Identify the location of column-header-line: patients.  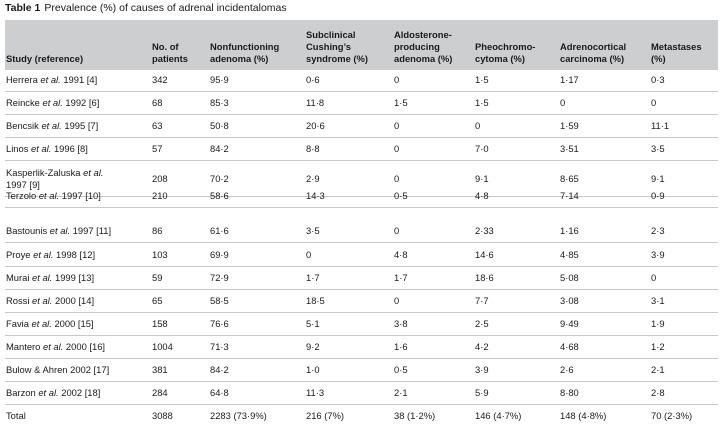
(170, 58).